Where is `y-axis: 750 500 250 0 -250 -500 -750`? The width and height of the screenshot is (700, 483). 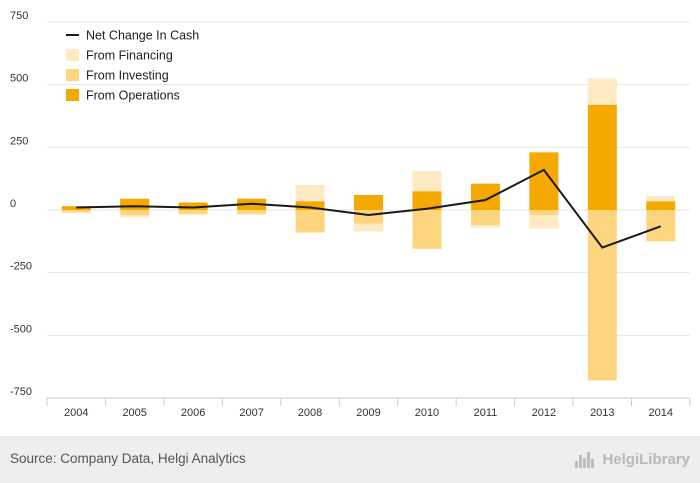
y-axis: 750 500 250 0 -250 -500 -750 is located at coordinates (21, 204).